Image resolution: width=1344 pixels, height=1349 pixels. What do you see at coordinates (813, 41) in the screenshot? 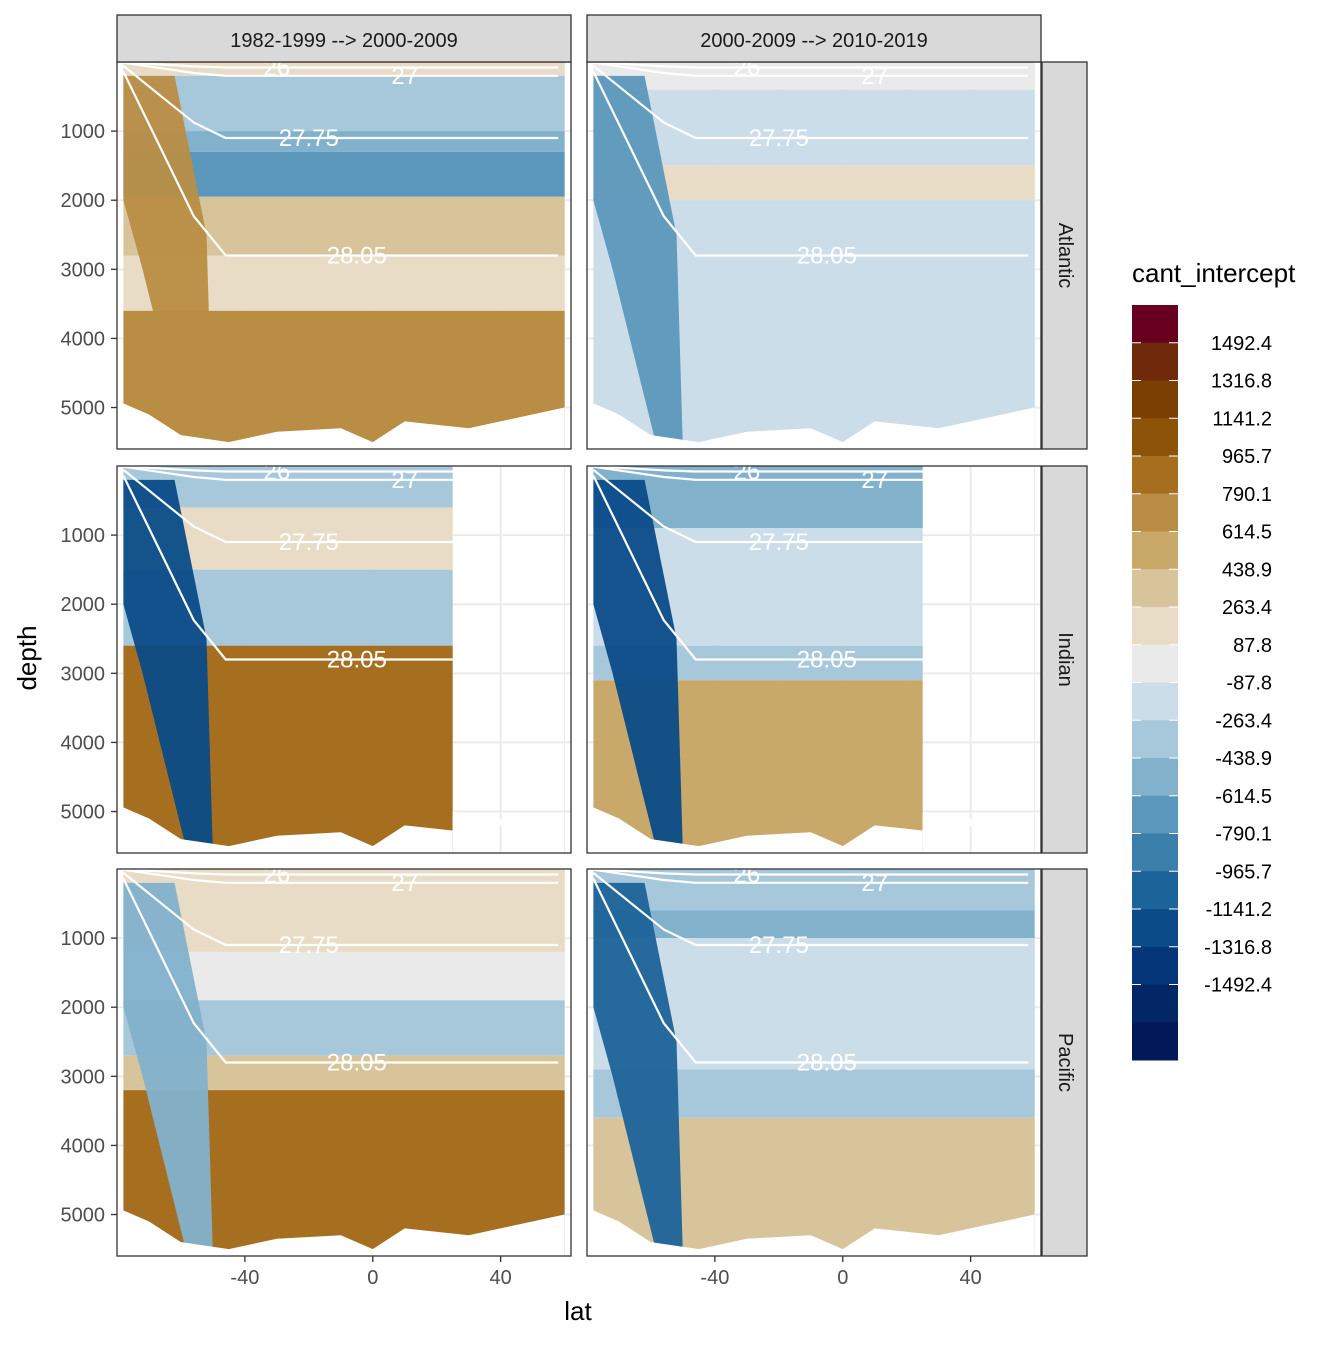
I see `column-strip-label: 2000-2009 --> 2010-2019` at bounding box center [813, 41].